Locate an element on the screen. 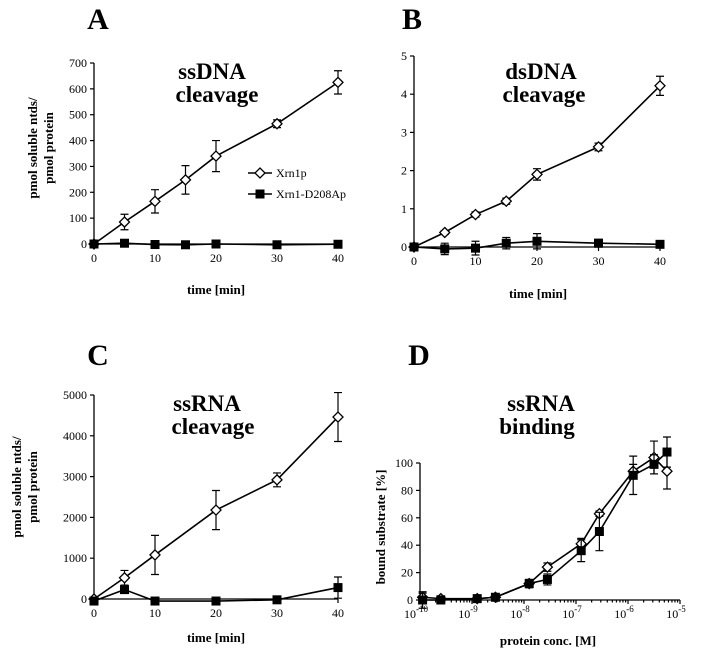  legend-entry-xrn1-d208ap: Xrn1-D208Ap is located at coordinates (297, 194).